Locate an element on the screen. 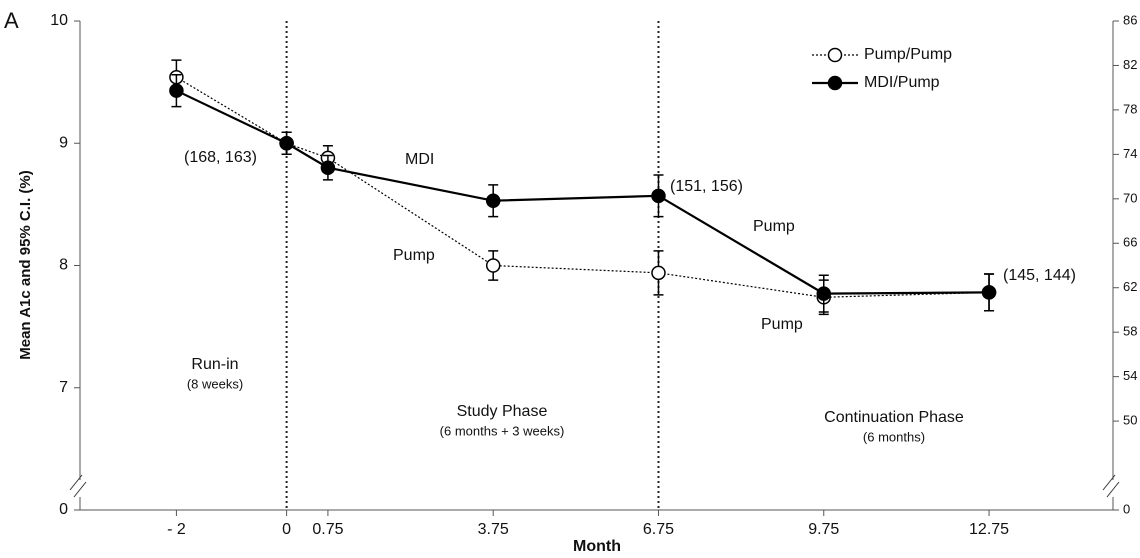  y2-tick-label: 74 is located at coordinates (1130, 153).